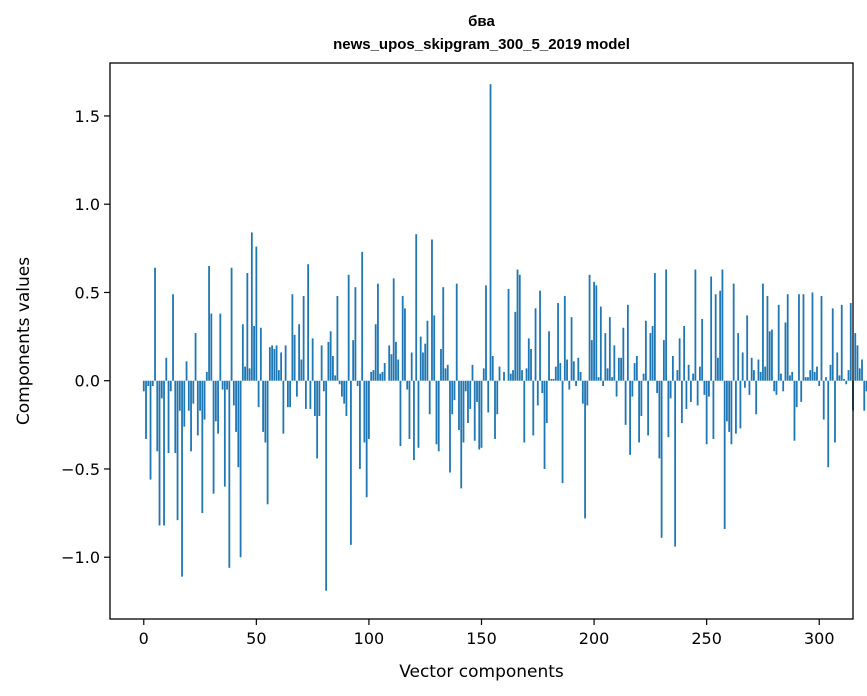  What do you see at coordinates (87, 292) in the screenshot?
I see `y-tick-label: 0.5` at bounding box center [87, 292].